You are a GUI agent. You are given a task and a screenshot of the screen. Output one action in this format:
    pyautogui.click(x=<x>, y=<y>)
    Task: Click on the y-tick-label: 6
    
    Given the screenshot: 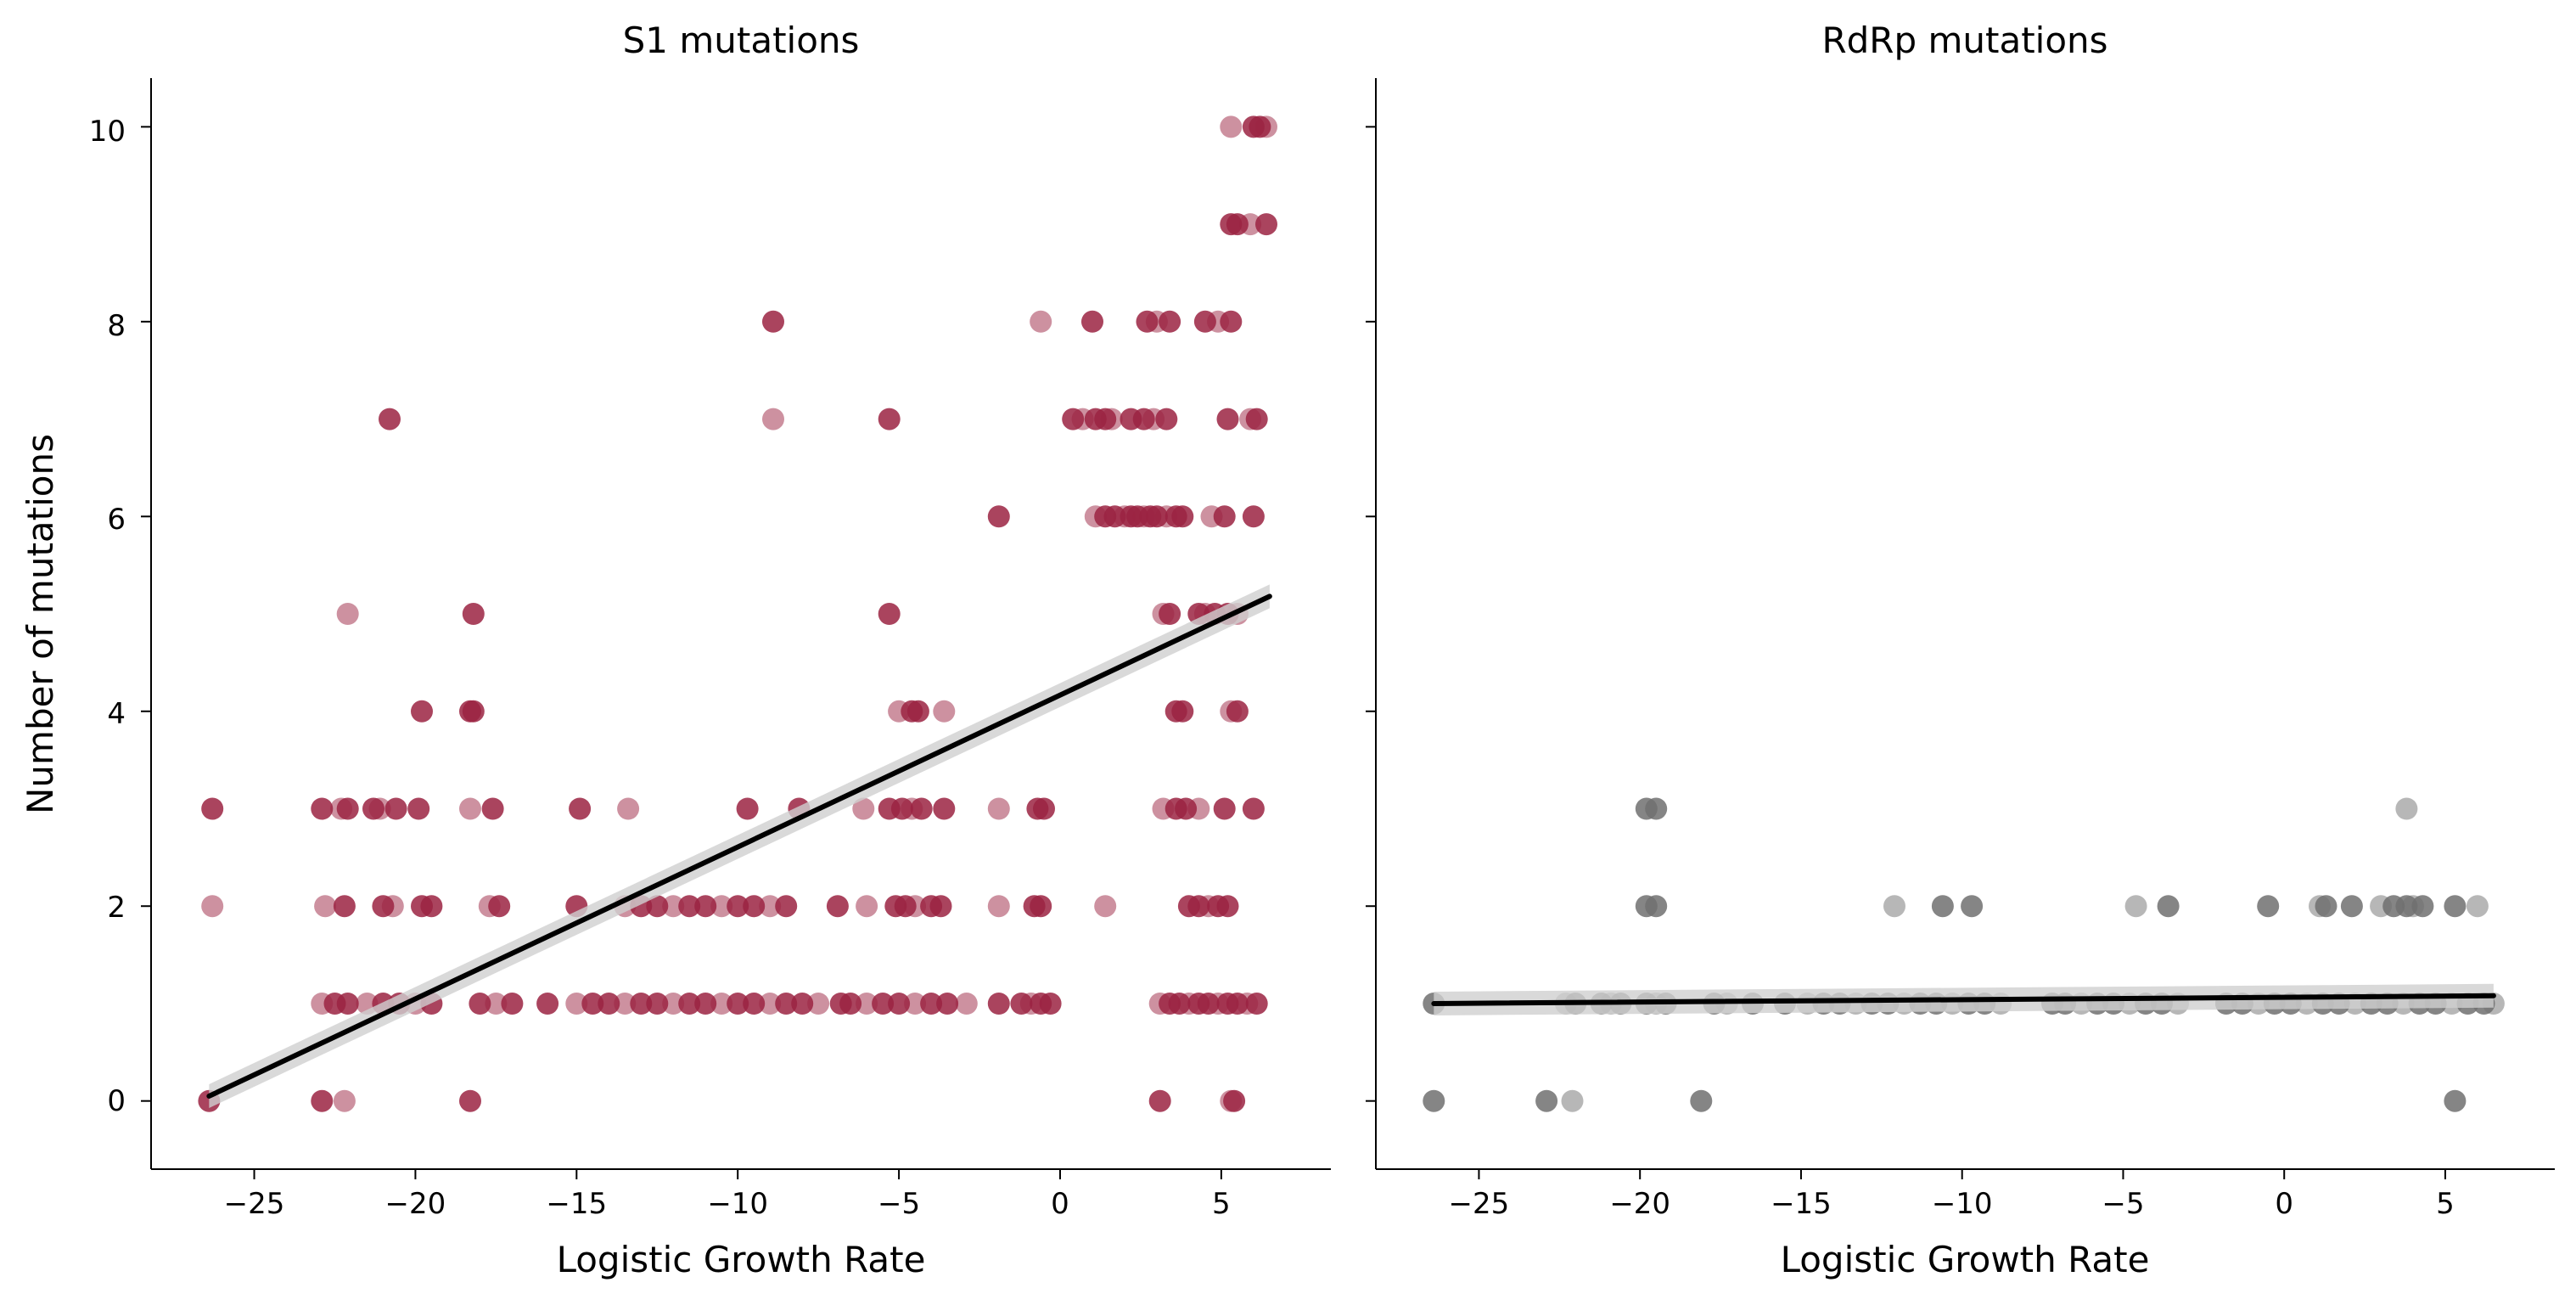 What is the action you would take?
    pyautogui.click(x=116, y=520)
    